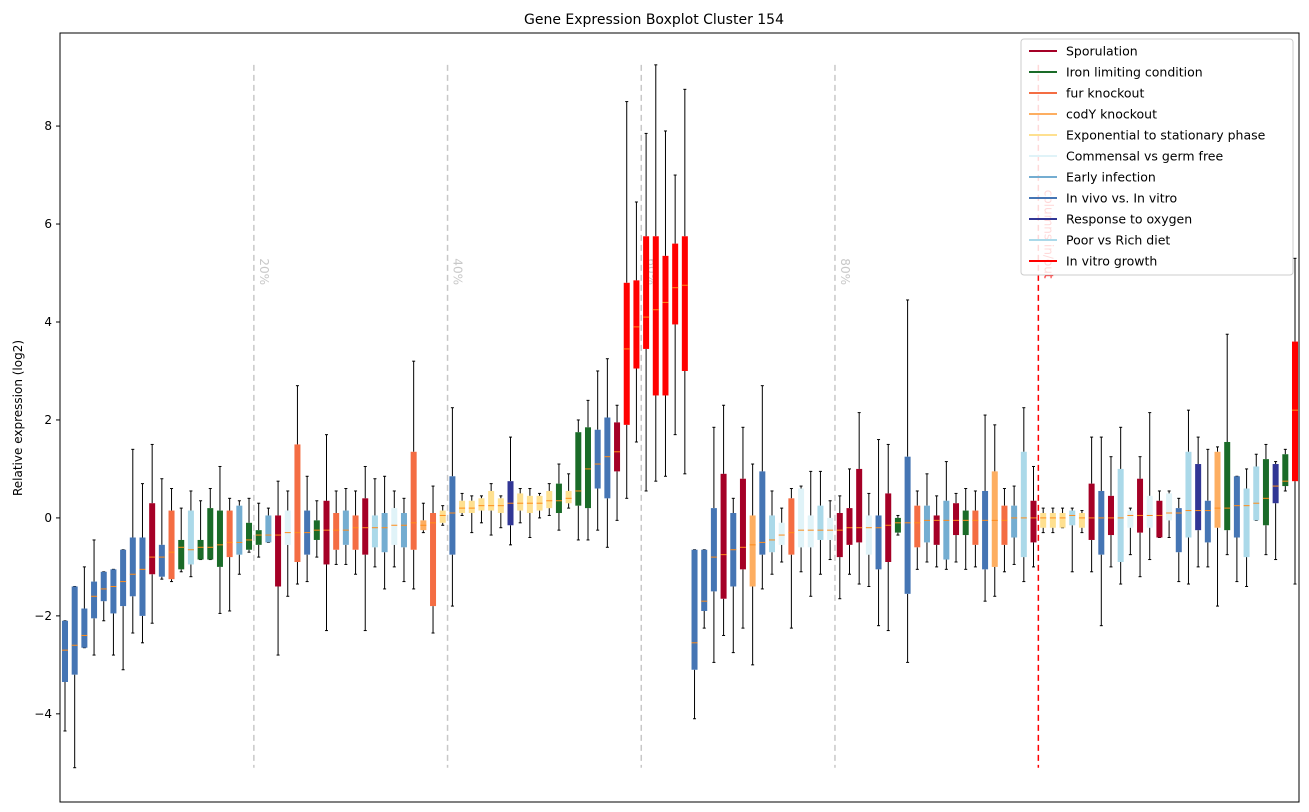 This screenshot has width=1309, height=812. What do you see at coordinates (1144, 156) in the screenshot?
I see `legend-label: Commensal vs germ free` at bounding box center [1144, 156].